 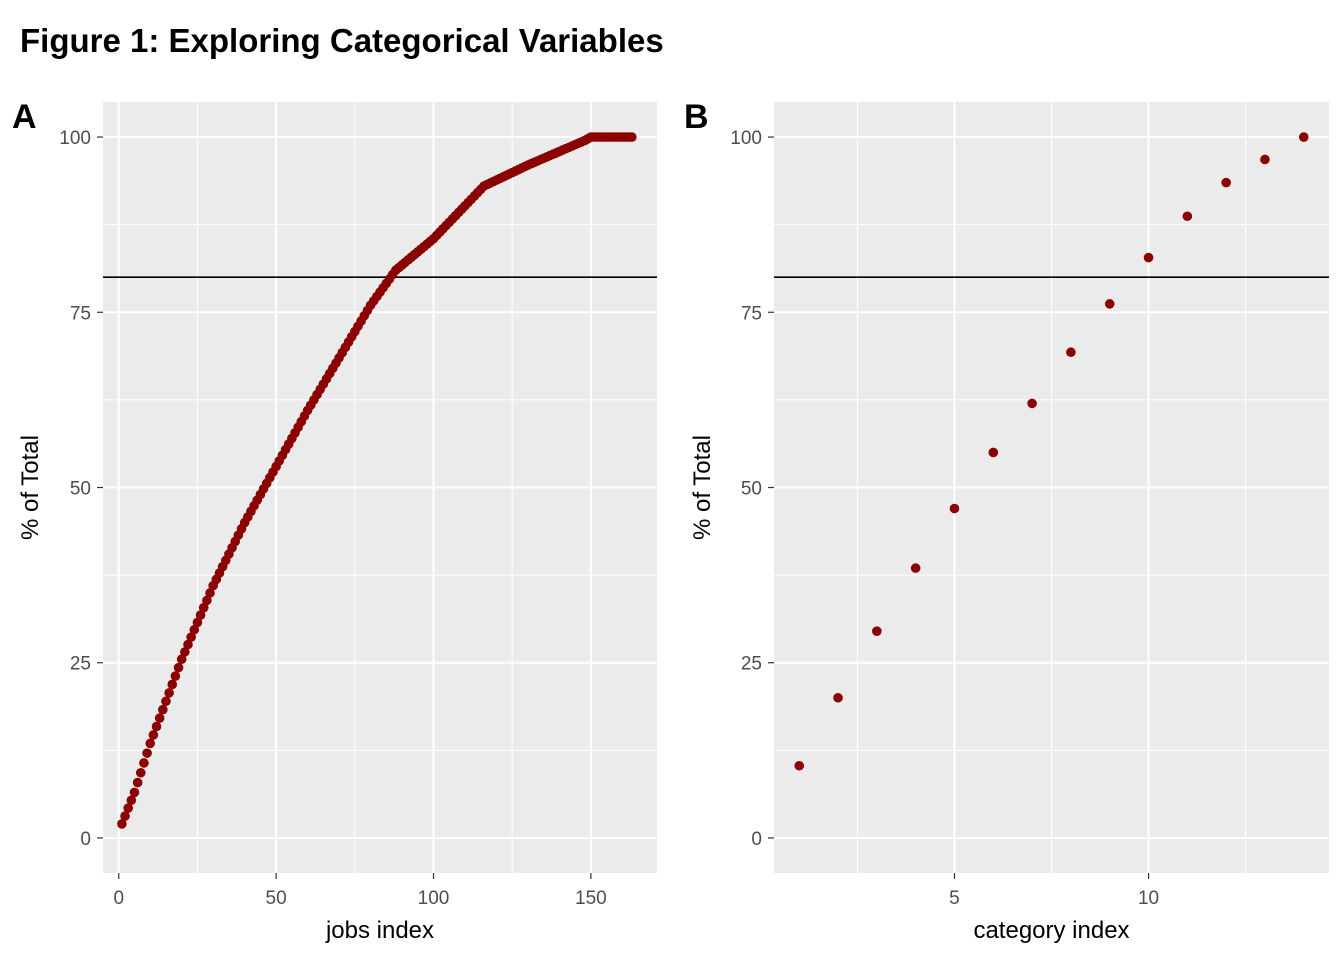 I want to click on x-axis-title: category index, so click(x=1051, y=930).